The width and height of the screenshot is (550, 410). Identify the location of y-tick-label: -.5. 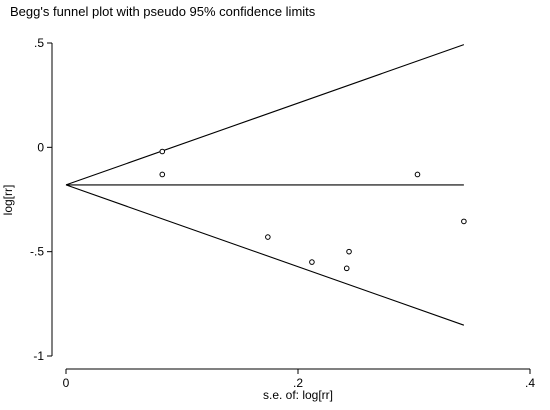
(37, 252).